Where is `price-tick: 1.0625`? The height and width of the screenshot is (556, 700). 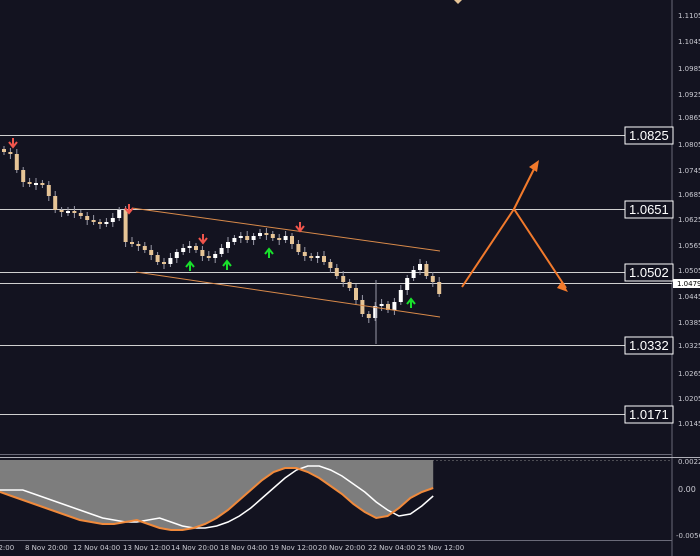
price-tick: 1.0625 is located at coordinates (689, 220).